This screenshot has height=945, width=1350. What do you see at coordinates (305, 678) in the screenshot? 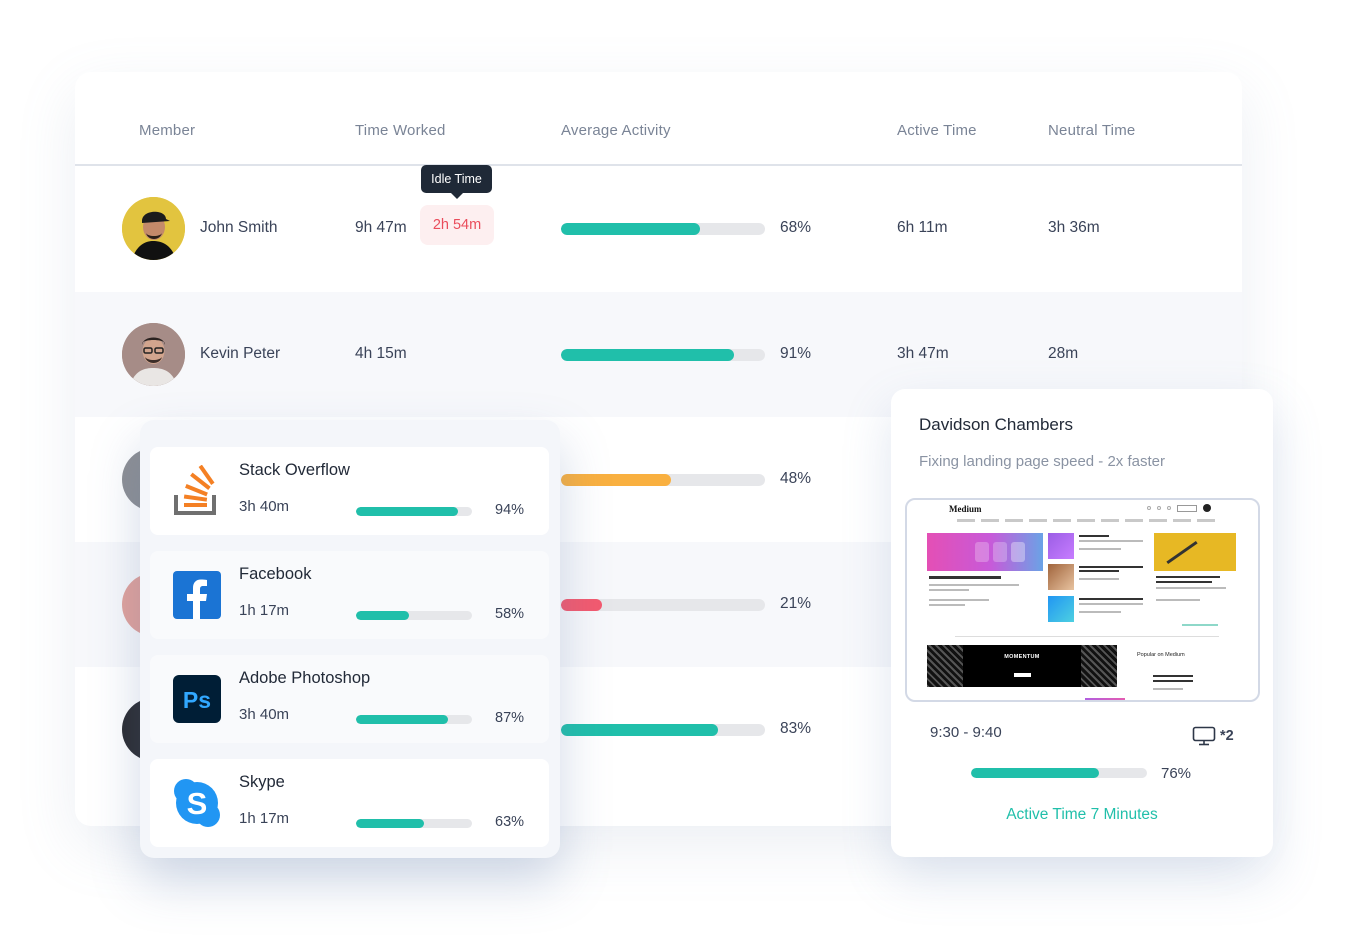
I see `app-name: Adobe Photoshop` at bounding box center [305, 678].